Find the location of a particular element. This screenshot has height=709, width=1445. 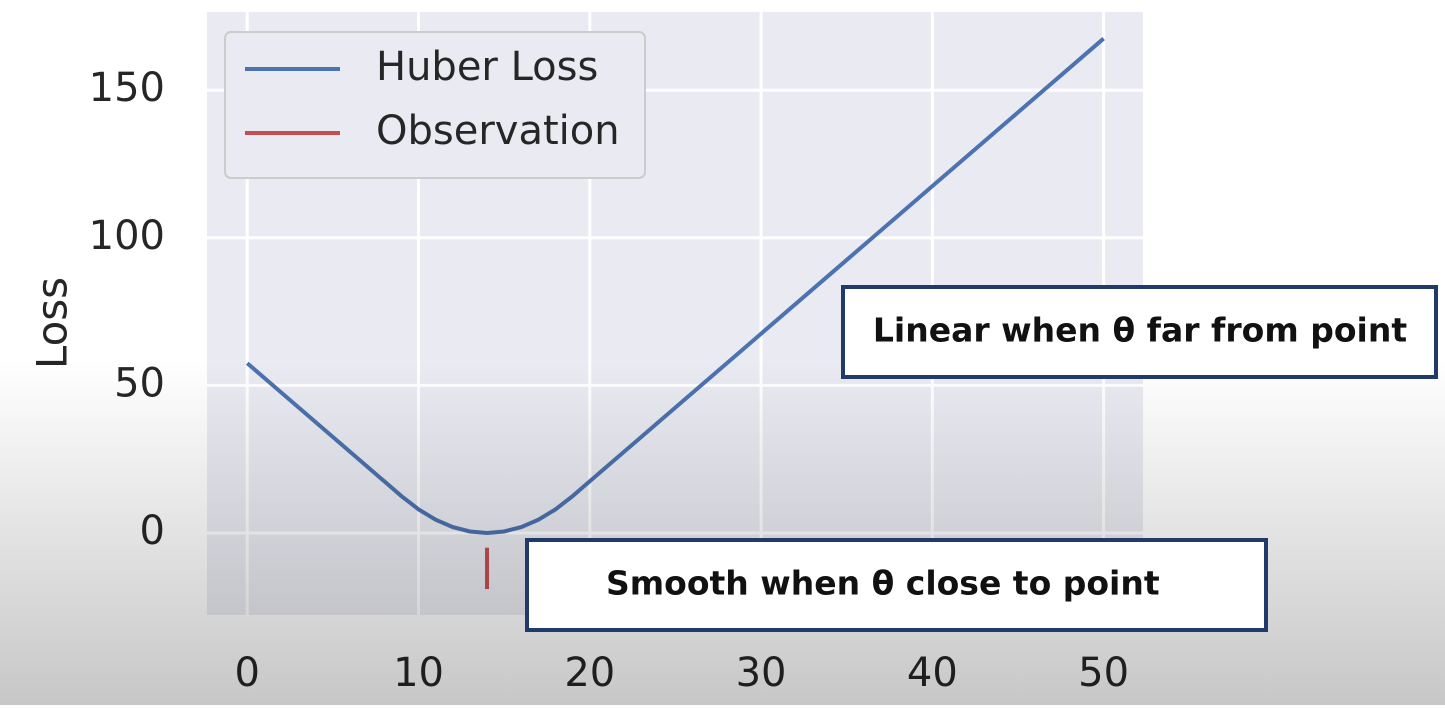

y-tick-label: 100 is located at coordinates (127, 236).